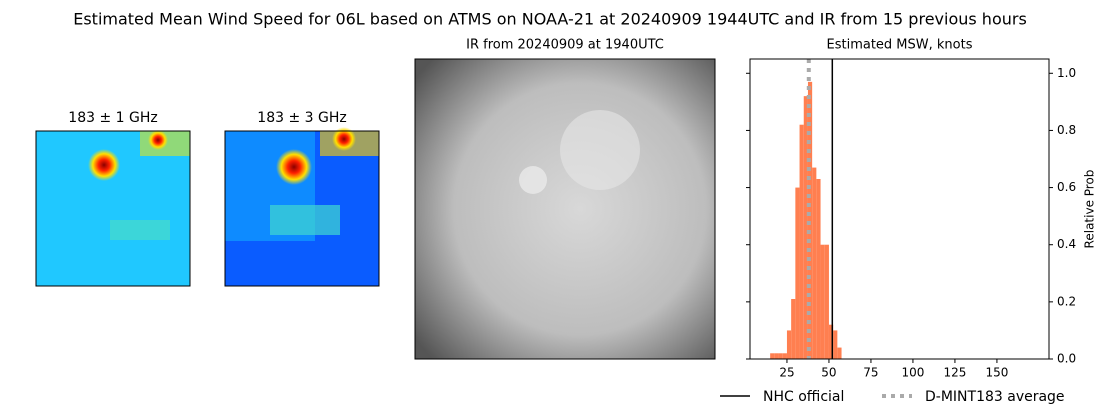 This screenshot has width=1100, height=413. I want to click on x-tick-label: 50, so click(828, 373).